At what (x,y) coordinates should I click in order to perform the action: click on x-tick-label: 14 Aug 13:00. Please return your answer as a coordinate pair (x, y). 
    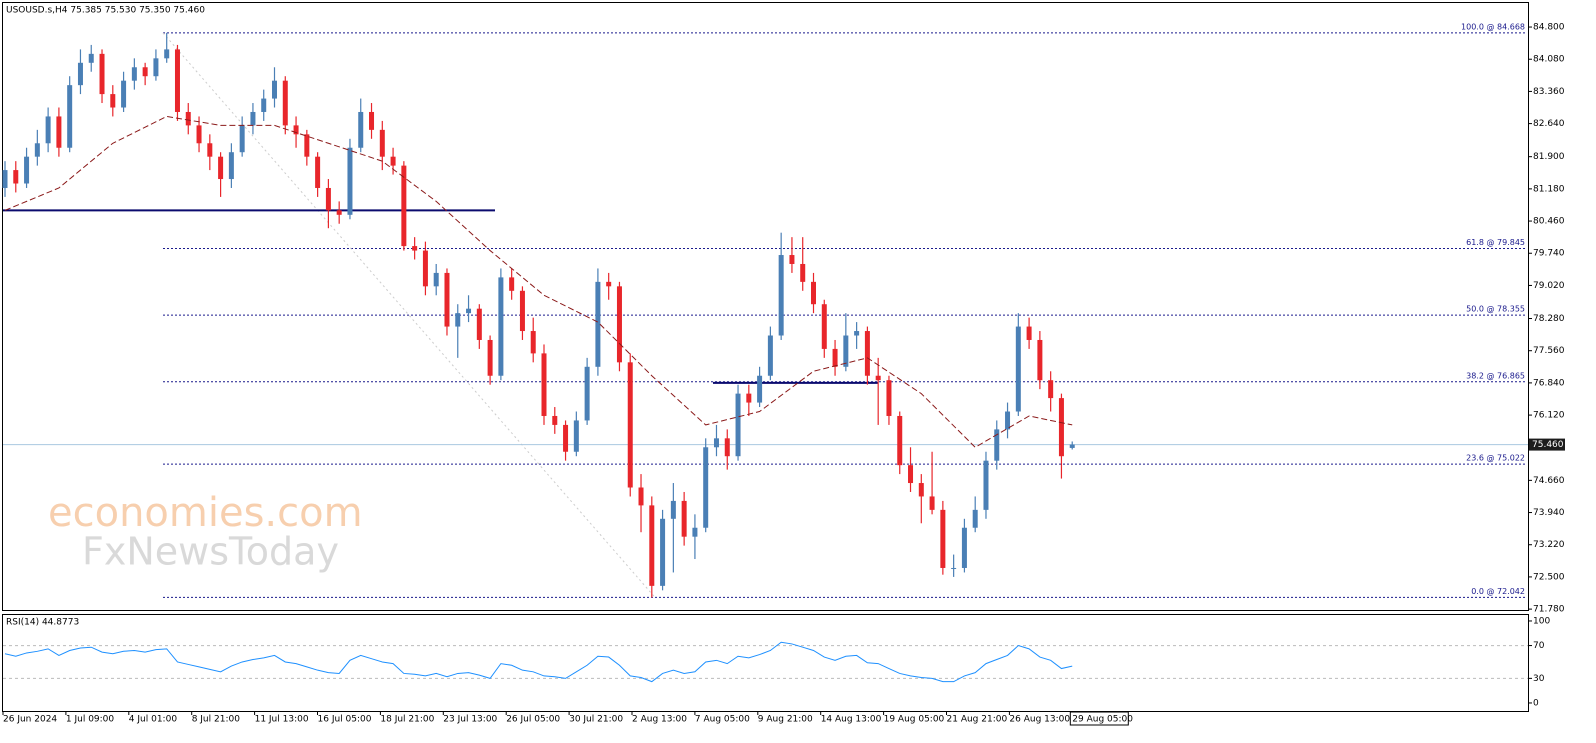
    Looking at the image, I should click on (851, 720).